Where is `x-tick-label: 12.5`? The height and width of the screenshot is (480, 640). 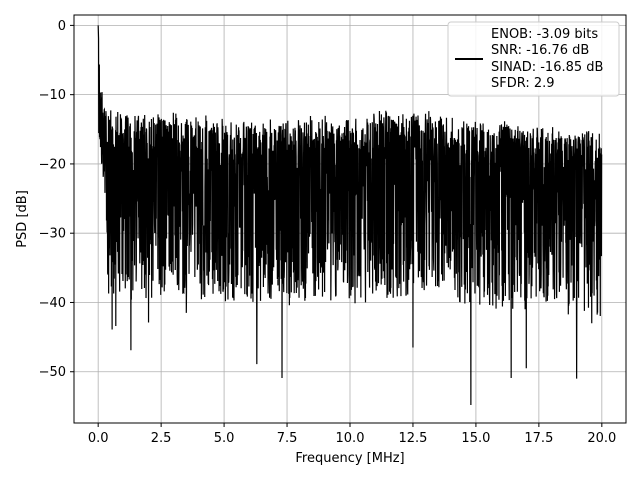
x-tick-label: 12.5 is located at coordinates (412, 438).